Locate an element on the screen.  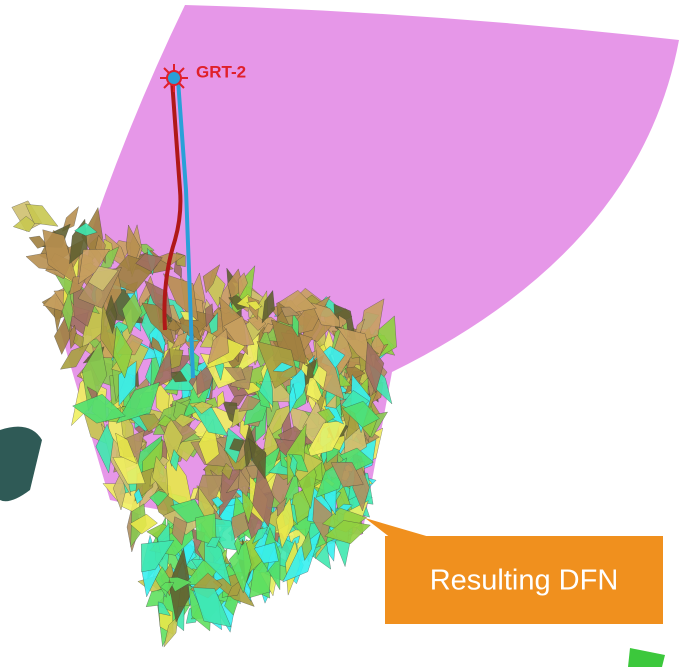
callout-text: Resulting DFN is located at coordinates (524, 581).